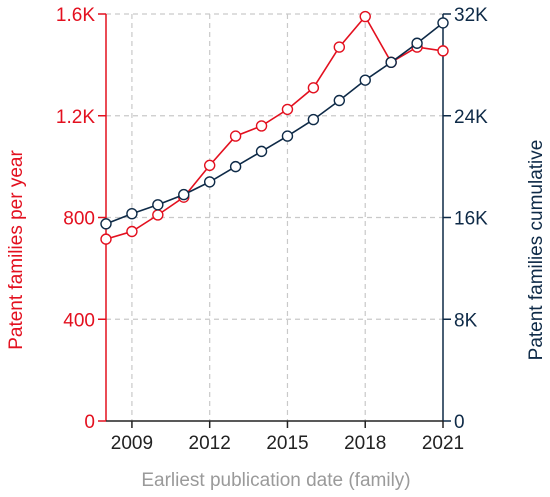 The height and width of the screenshot is (497, 550). Describe the element at coordinates (471, 219) in the screenshot. I see `y-tick-label-right: 16K` at that location.